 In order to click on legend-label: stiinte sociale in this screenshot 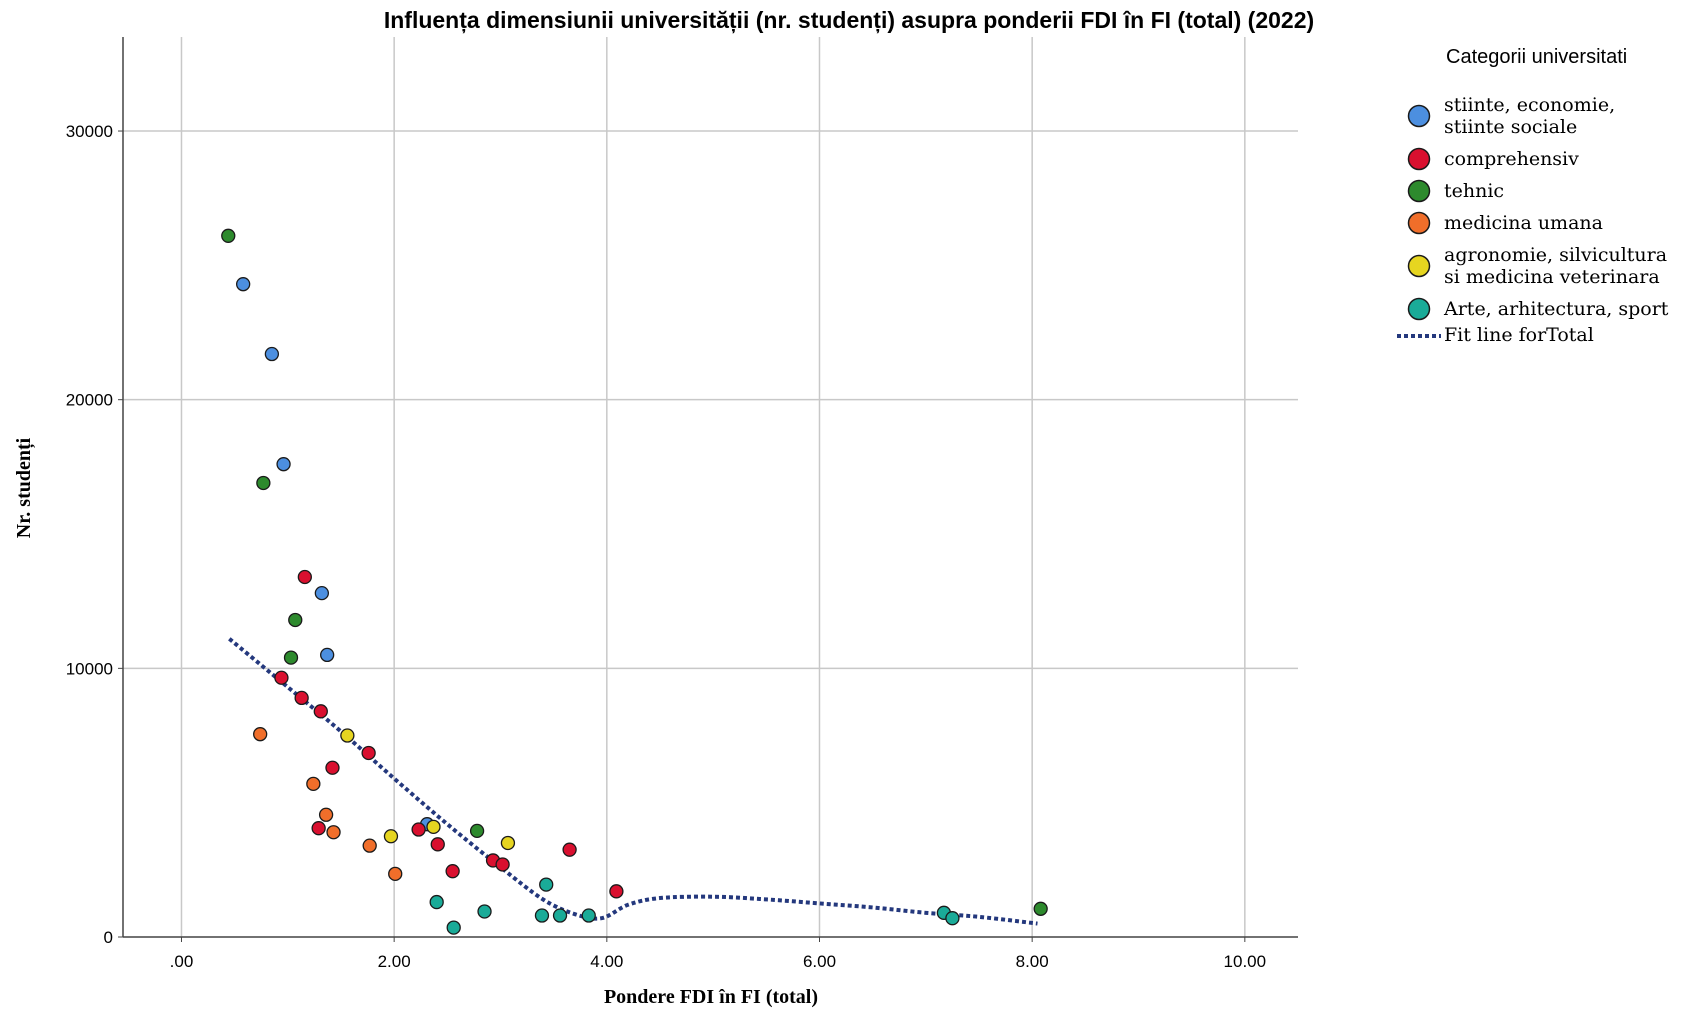, I will do `click(1510, 127)`.